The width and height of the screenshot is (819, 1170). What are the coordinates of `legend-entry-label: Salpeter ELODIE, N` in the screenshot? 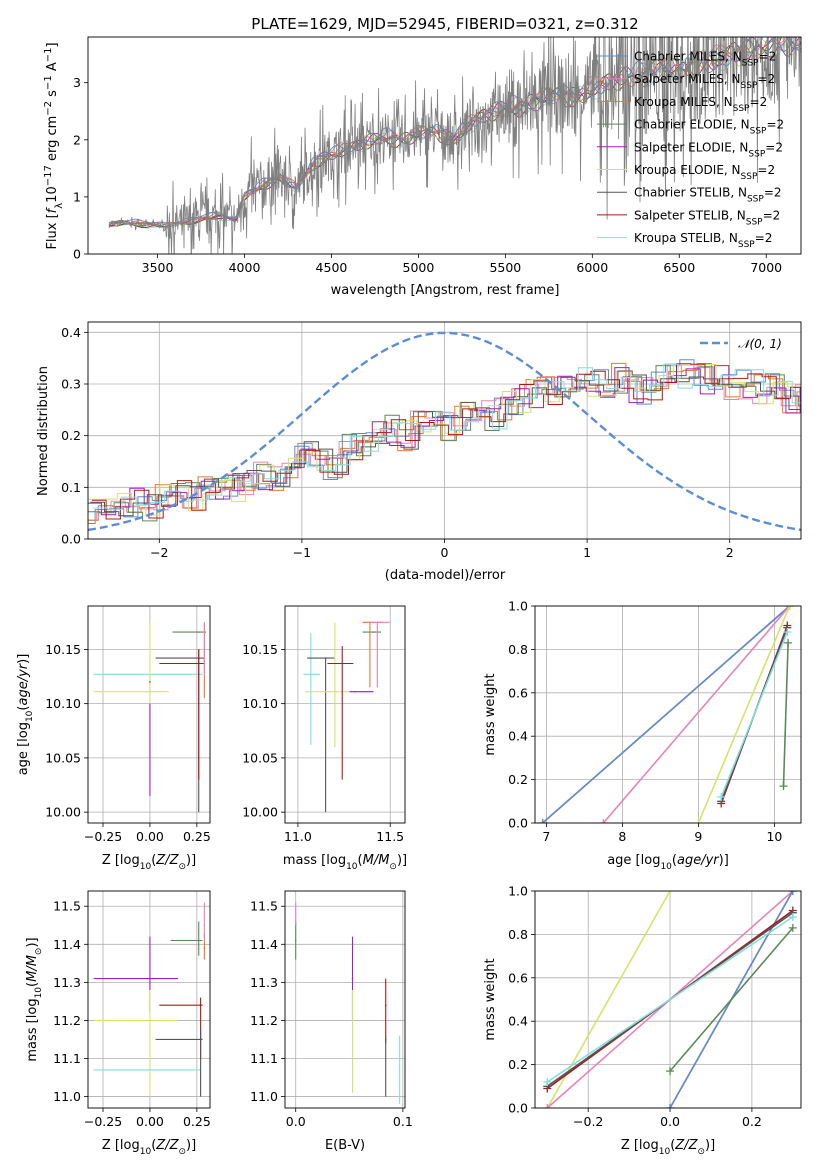 It's located at (691, 147).